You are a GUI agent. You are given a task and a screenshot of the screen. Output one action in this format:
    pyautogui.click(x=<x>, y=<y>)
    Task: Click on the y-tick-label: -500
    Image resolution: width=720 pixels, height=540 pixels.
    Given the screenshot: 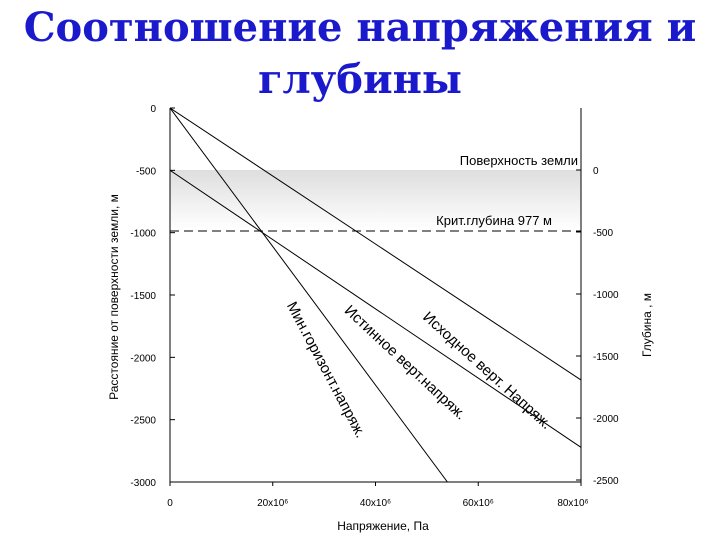 What is the action you would take?
    pyautogui.click(x=146, y=171)
    